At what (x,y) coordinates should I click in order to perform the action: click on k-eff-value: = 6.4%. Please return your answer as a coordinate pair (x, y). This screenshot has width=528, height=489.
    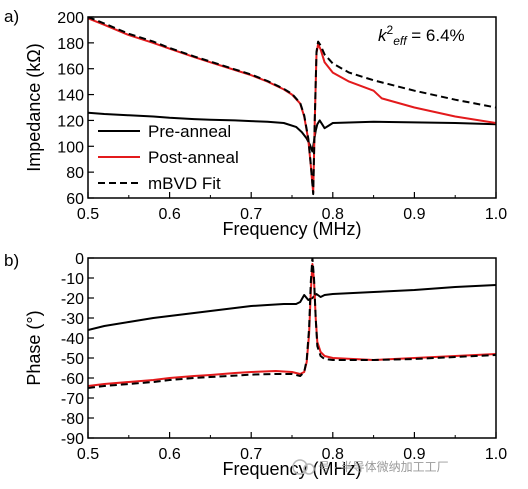
    Looking at the image, I should click on (436, 35).